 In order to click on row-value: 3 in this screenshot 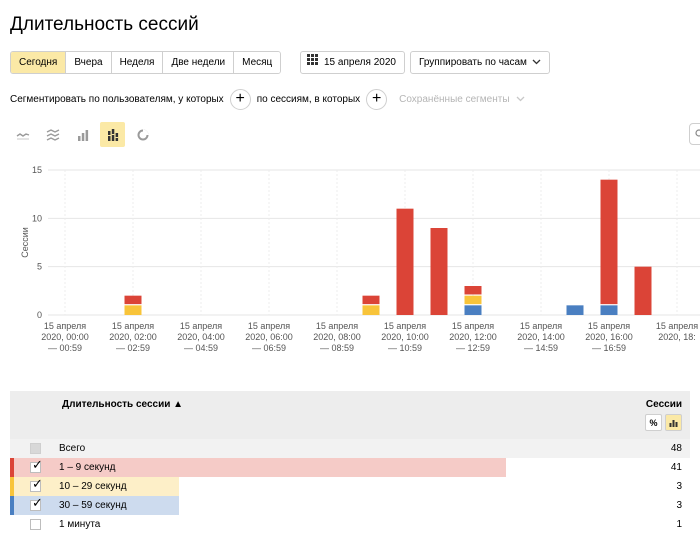, I will do `click(679, 486)`.